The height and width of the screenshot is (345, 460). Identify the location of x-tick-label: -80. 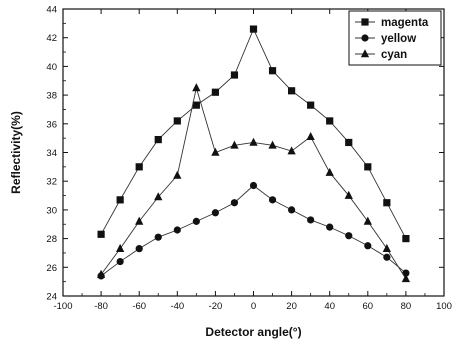
(101, 306).